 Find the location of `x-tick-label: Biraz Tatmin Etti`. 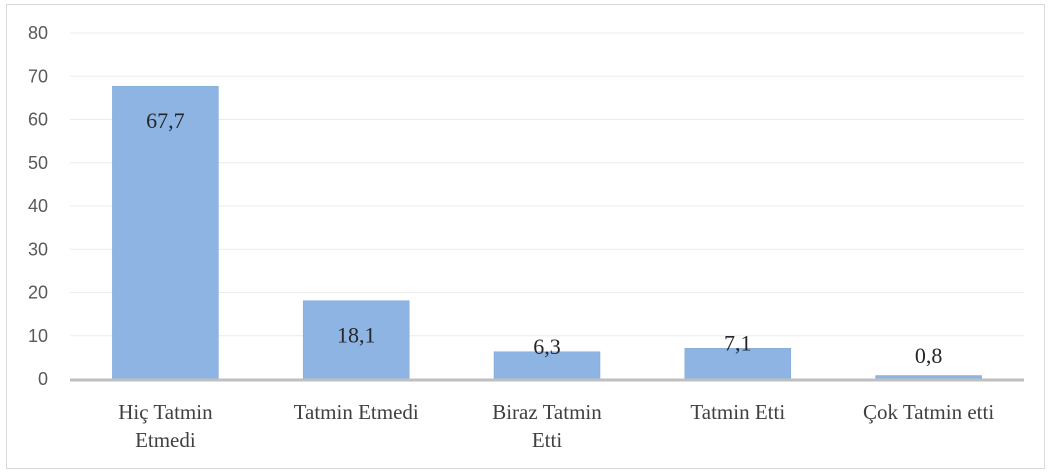

x-tick-label: Biraz Tatmin Etti is located at coordinates (547, 426).